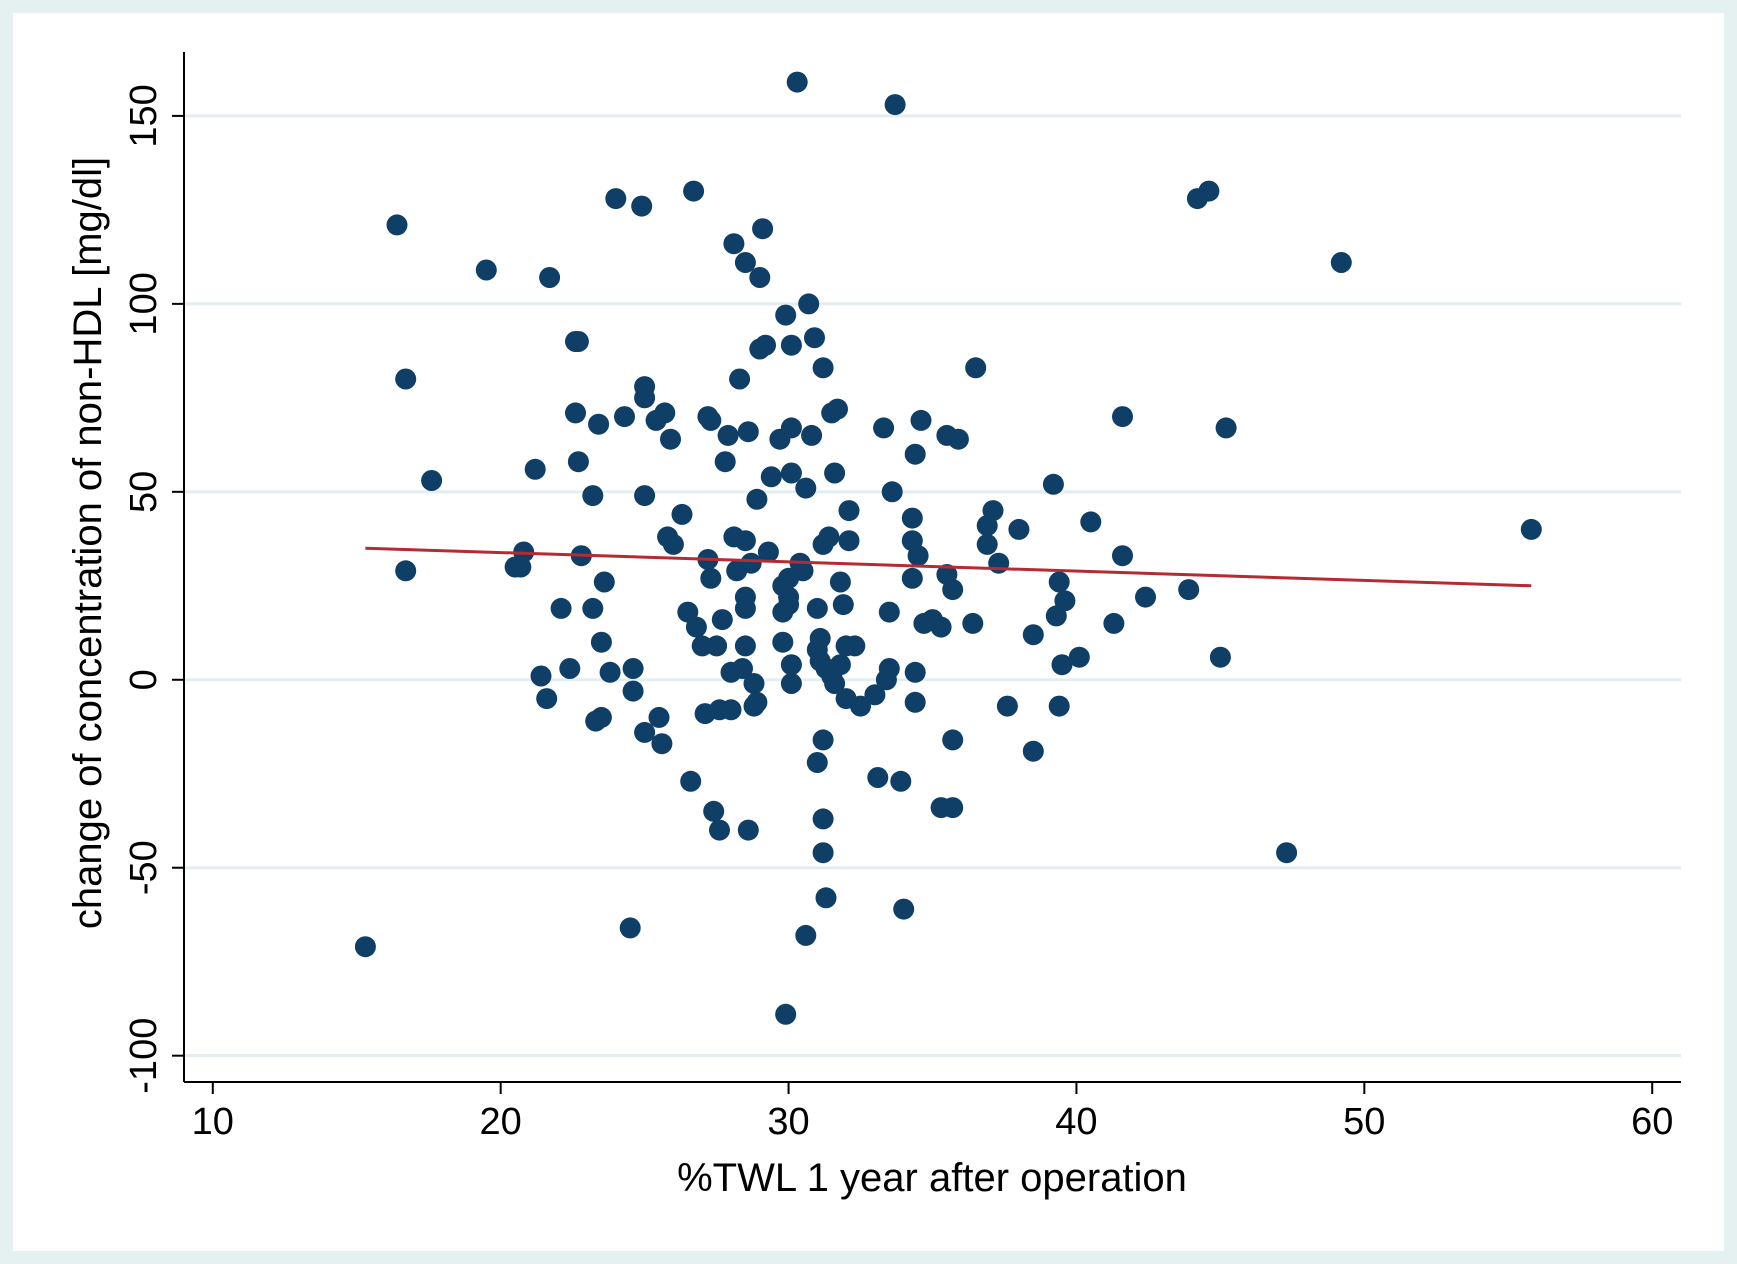  Describe the element at coordinates (144, 115) in the screenshot. I see `y-tick-label-5: 150` at that location.